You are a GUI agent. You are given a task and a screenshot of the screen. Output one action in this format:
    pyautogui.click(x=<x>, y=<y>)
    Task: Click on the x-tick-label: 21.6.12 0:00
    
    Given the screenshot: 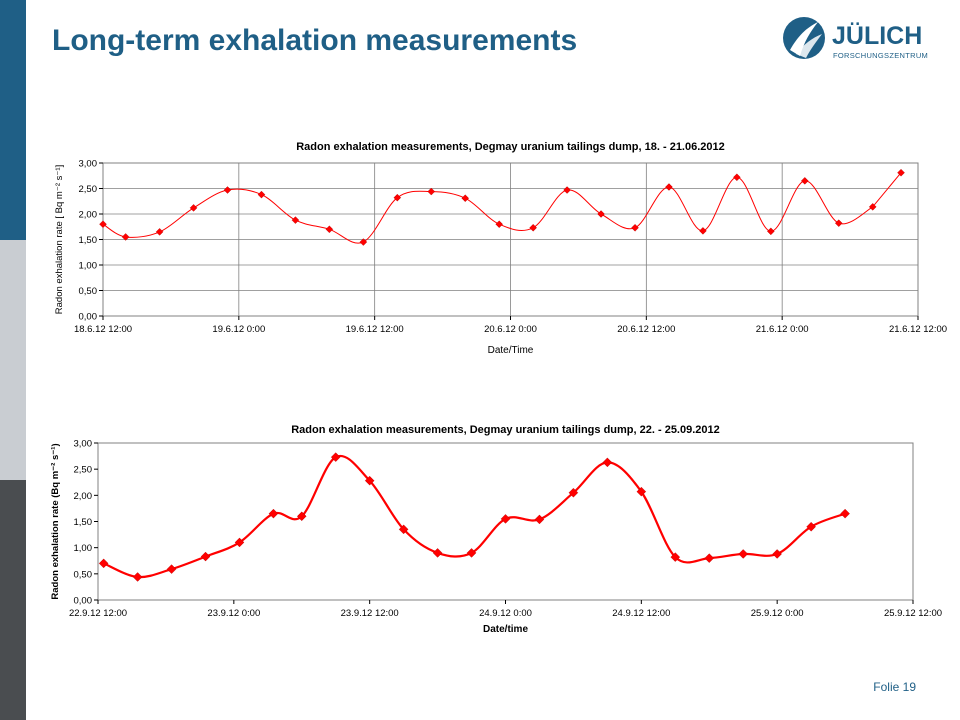 What is the action you would take?
    pyautogui.click(x=782, y=329)
    